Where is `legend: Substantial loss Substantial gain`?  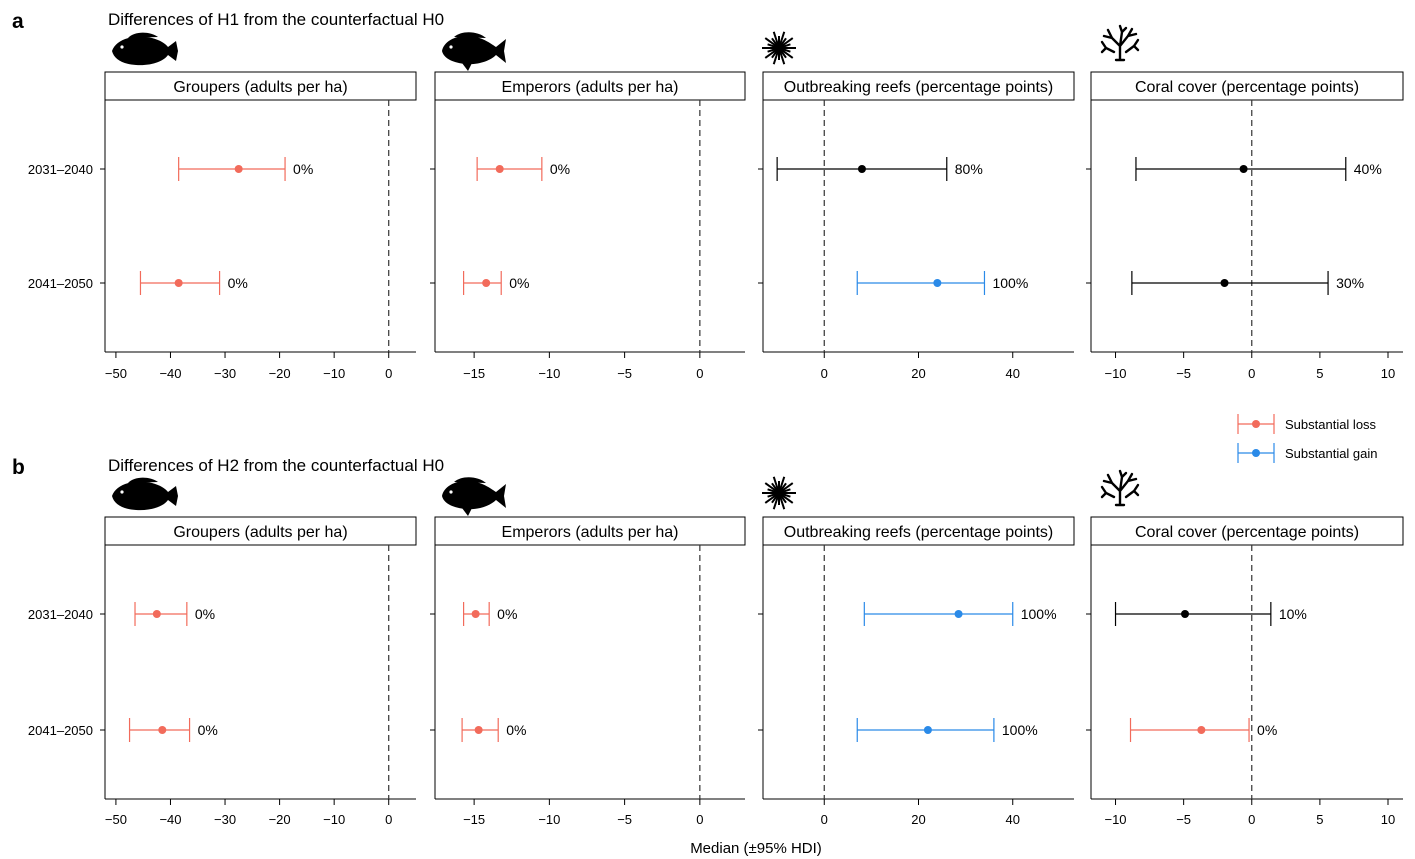
legend: Substantial loss Substantial gain is located at coordinates (1307, 438).